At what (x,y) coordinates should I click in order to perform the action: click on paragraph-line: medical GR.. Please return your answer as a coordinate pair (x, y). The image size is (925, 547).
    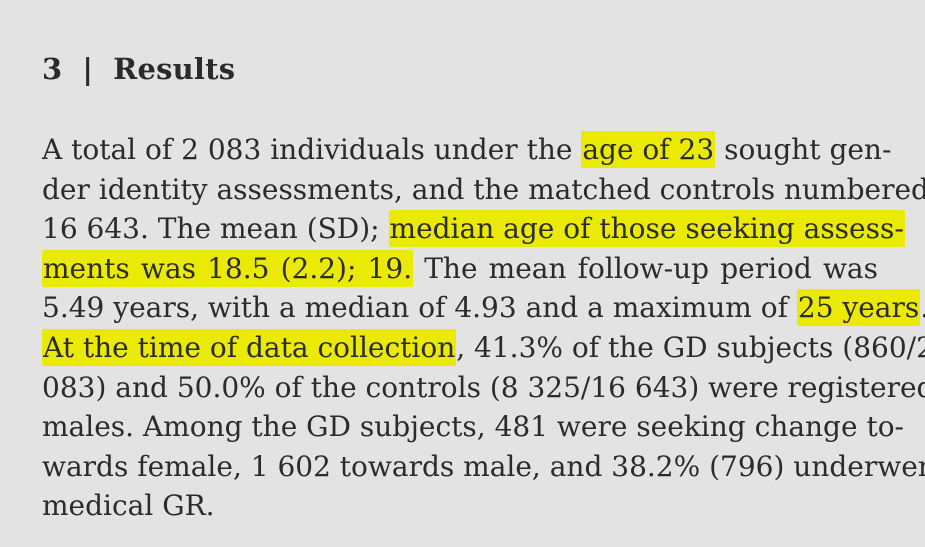
    Looking at the image, I should click on (460, 506).